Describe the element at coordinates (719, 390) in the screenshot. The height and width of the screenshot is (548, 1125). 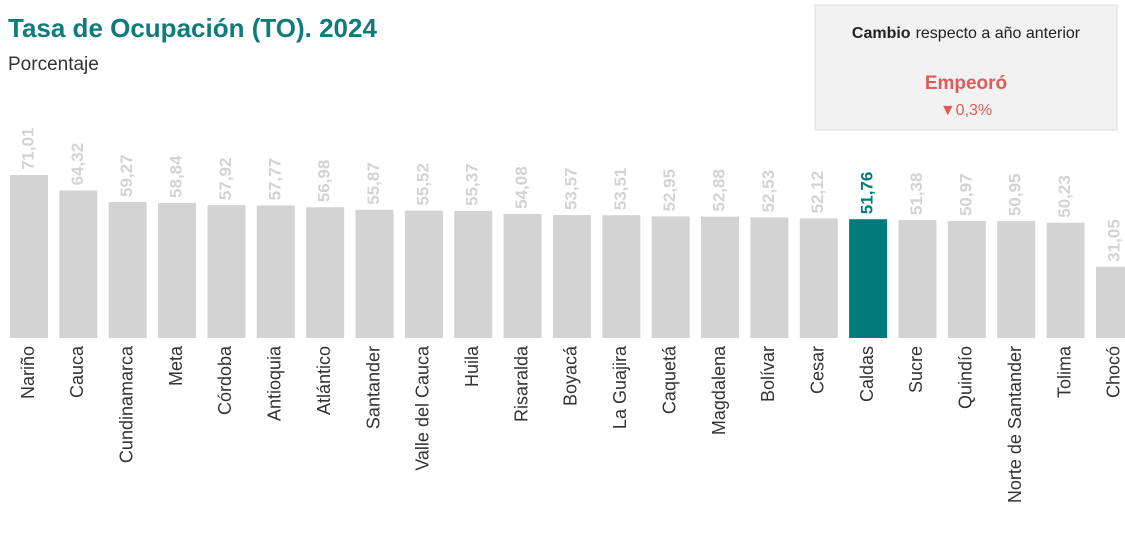
I see `x-tick-label: Magdalena` at that location.